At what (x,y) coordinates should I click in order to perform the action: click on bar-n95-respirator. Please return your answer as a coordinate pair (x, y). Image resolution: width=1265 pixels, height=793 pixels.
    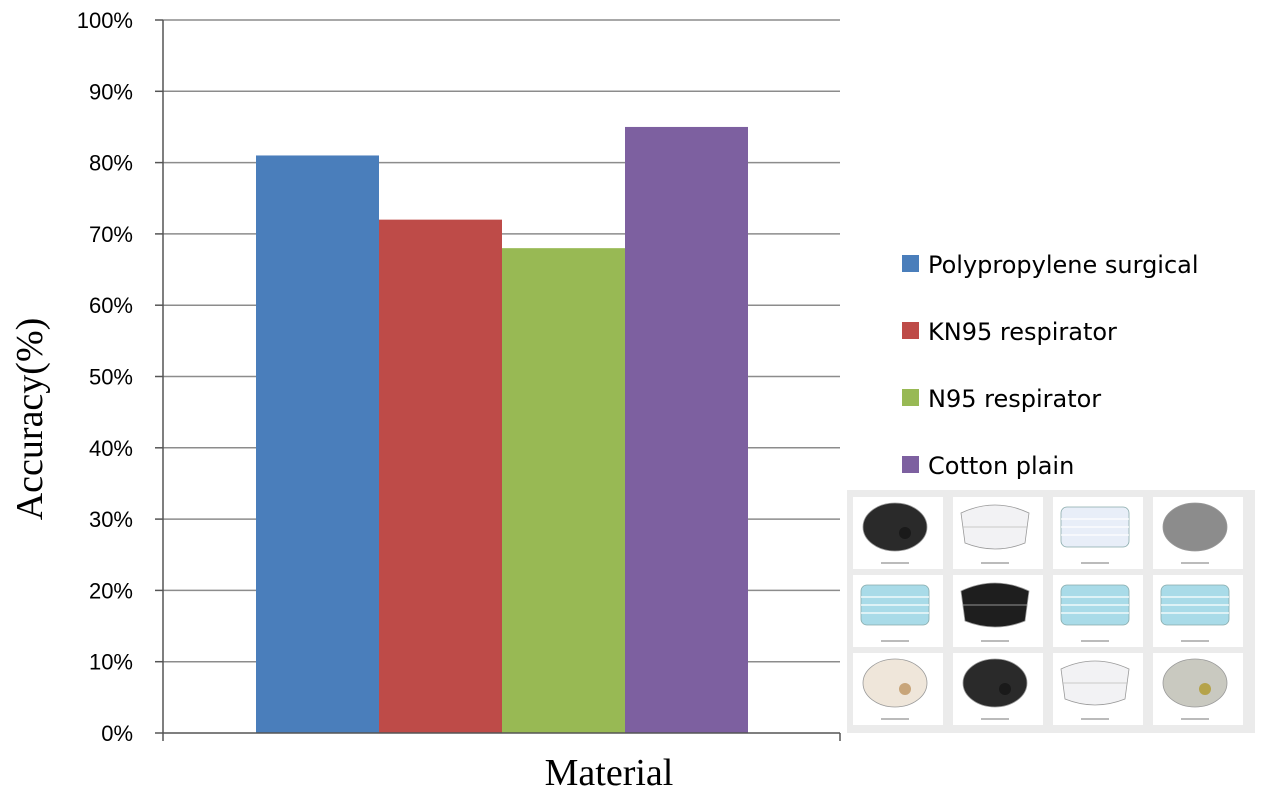
    Looking at the image, I should click on (563, 490).